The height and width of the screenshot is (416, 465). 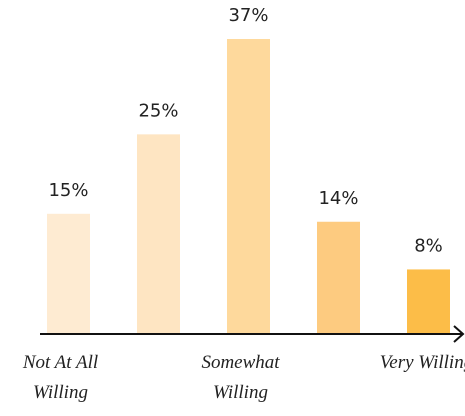 What do you see at coordinates (240, 377) in the screenshot?
I see `x-tick-label: Somewhat Willing` at bounding box center [240, 377].